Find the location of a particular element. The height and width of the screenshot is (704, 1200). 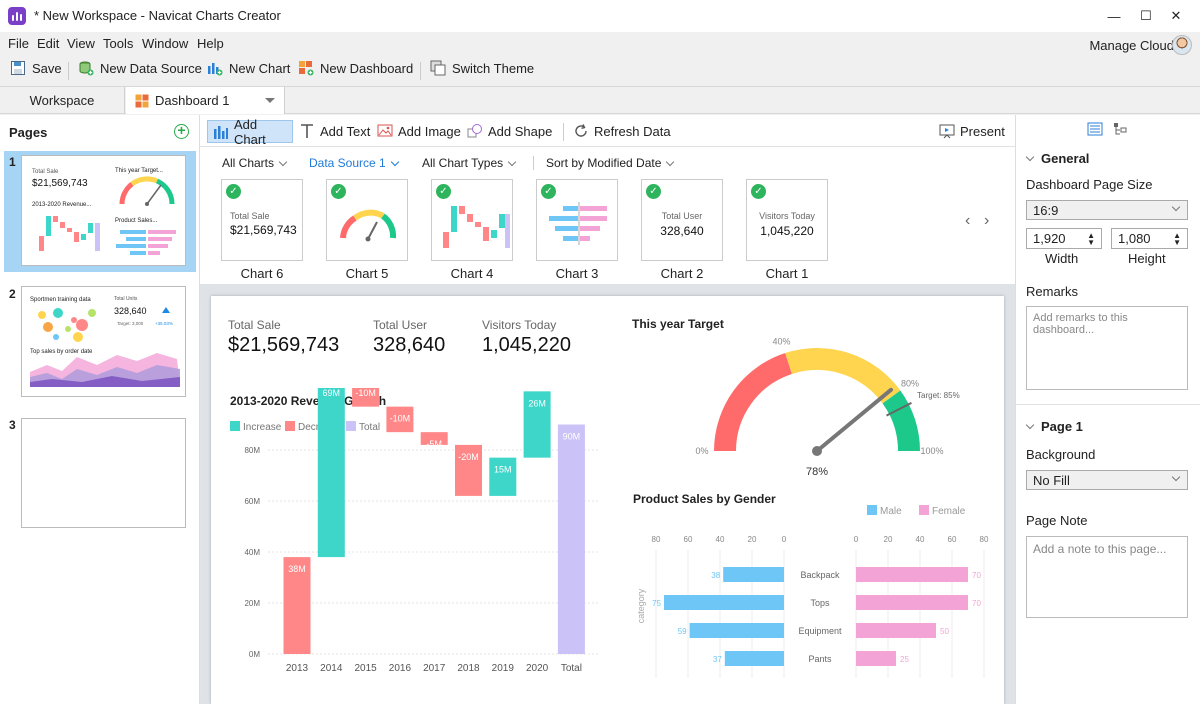

chart-card-4: ✓ is located at coordinates (472, 220).